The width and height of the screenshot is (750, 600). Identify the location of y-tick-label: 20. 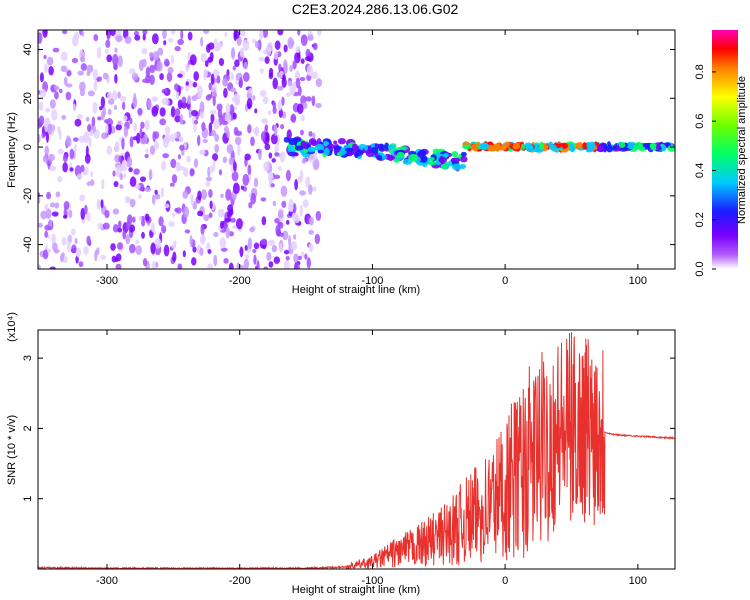
(28, 98).